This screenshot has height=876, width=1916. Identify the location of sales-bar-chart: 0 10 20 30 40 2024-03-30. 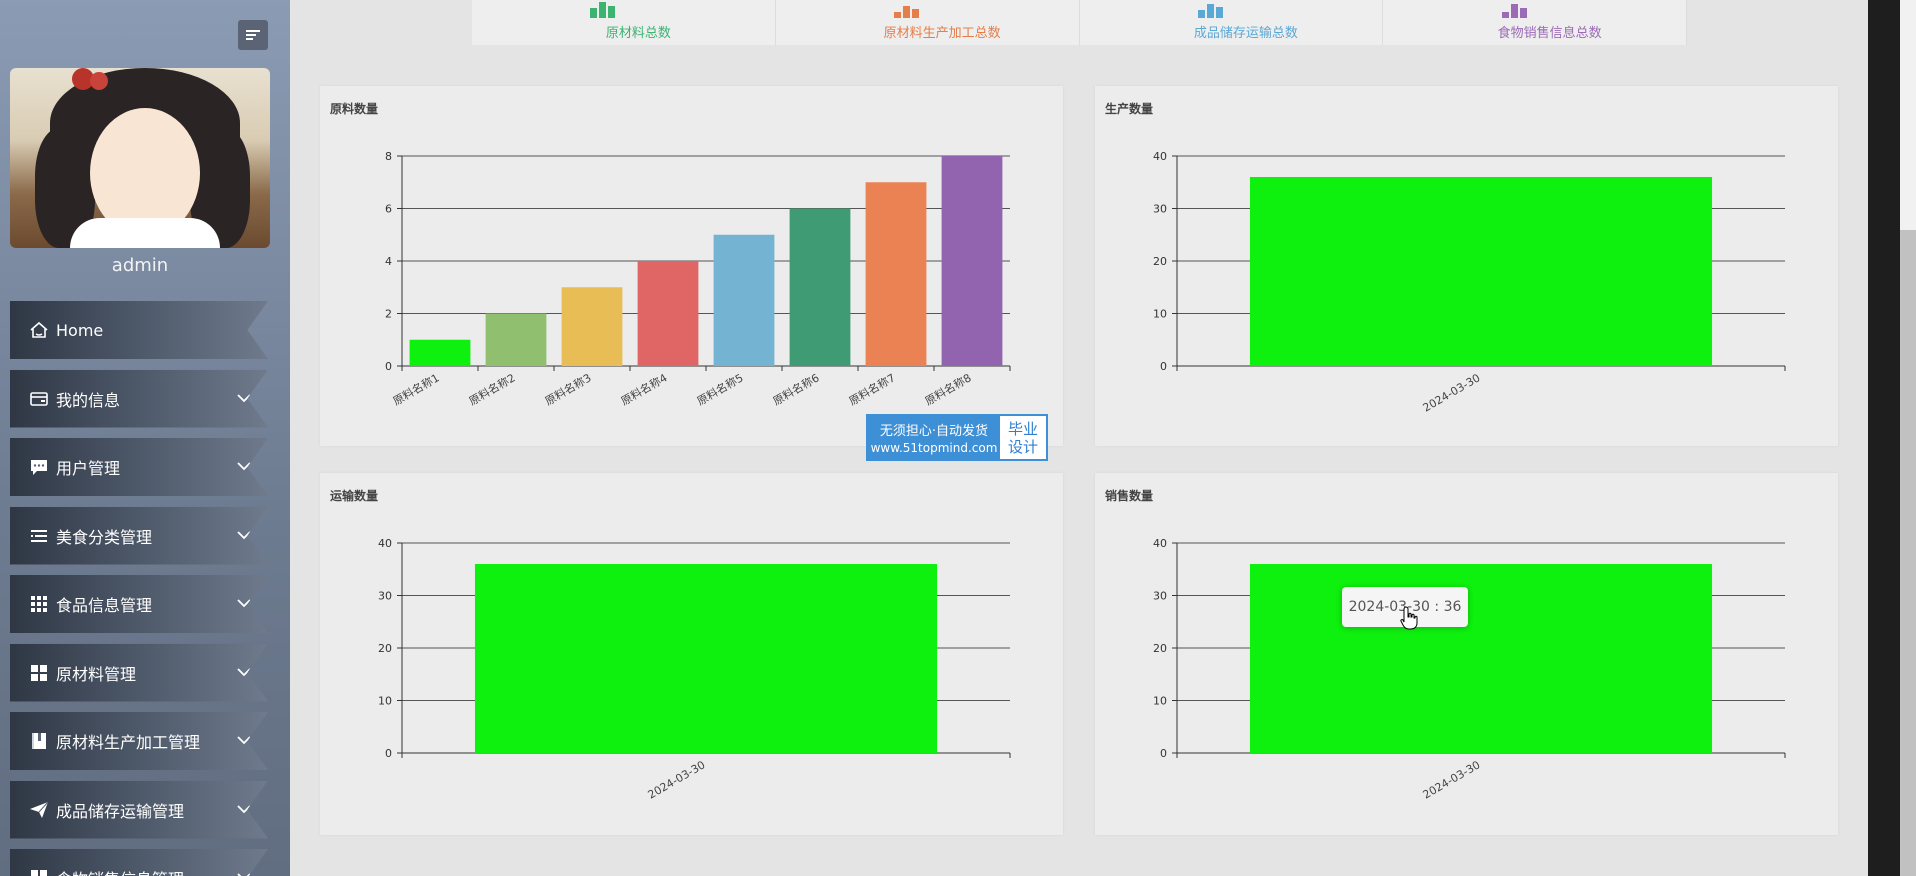
(1469, 669).